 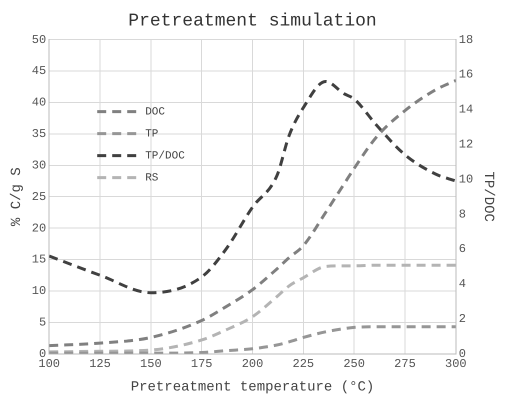 What do you see at coordinates (466, 145) in the screenshot?
I see `y2-tick-label: 12` at bounding box center [466, 145].